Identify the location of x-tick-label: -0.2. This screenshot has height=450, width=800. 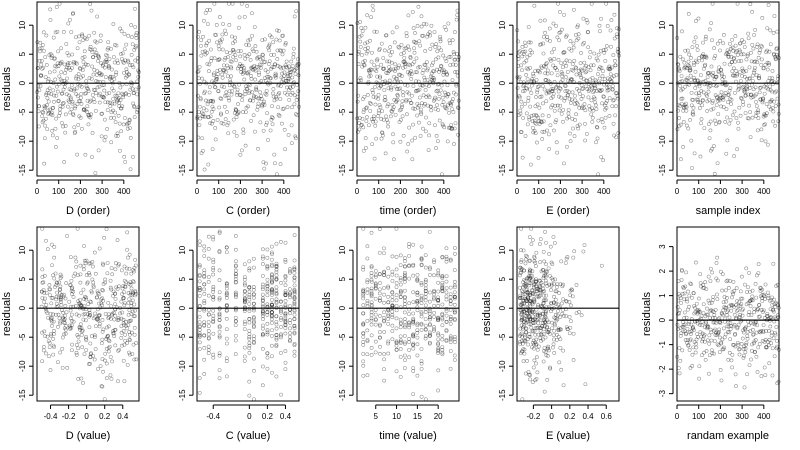
(533, 416).